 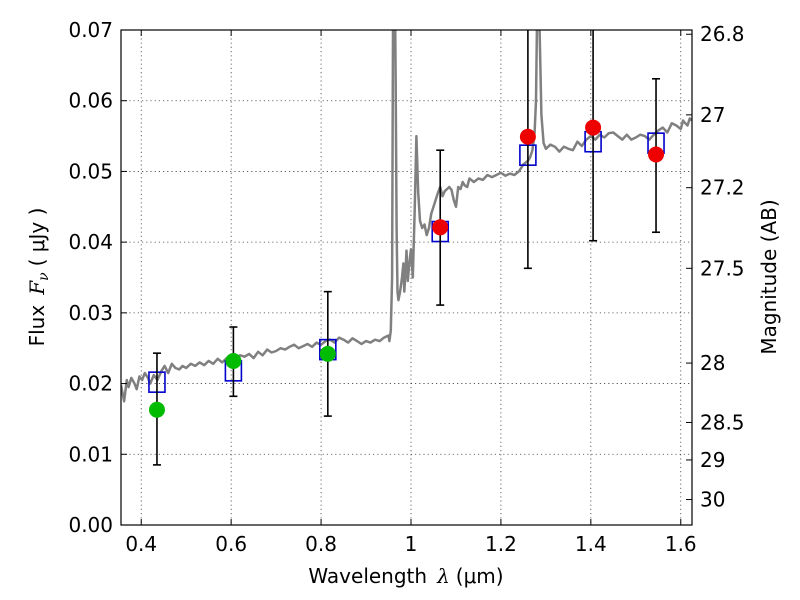 What do you see at coordinates (405, 576) in the screenshot?
I see `x-axis-label: Wavelength λ (μm)` at bounding box center [405, 576].